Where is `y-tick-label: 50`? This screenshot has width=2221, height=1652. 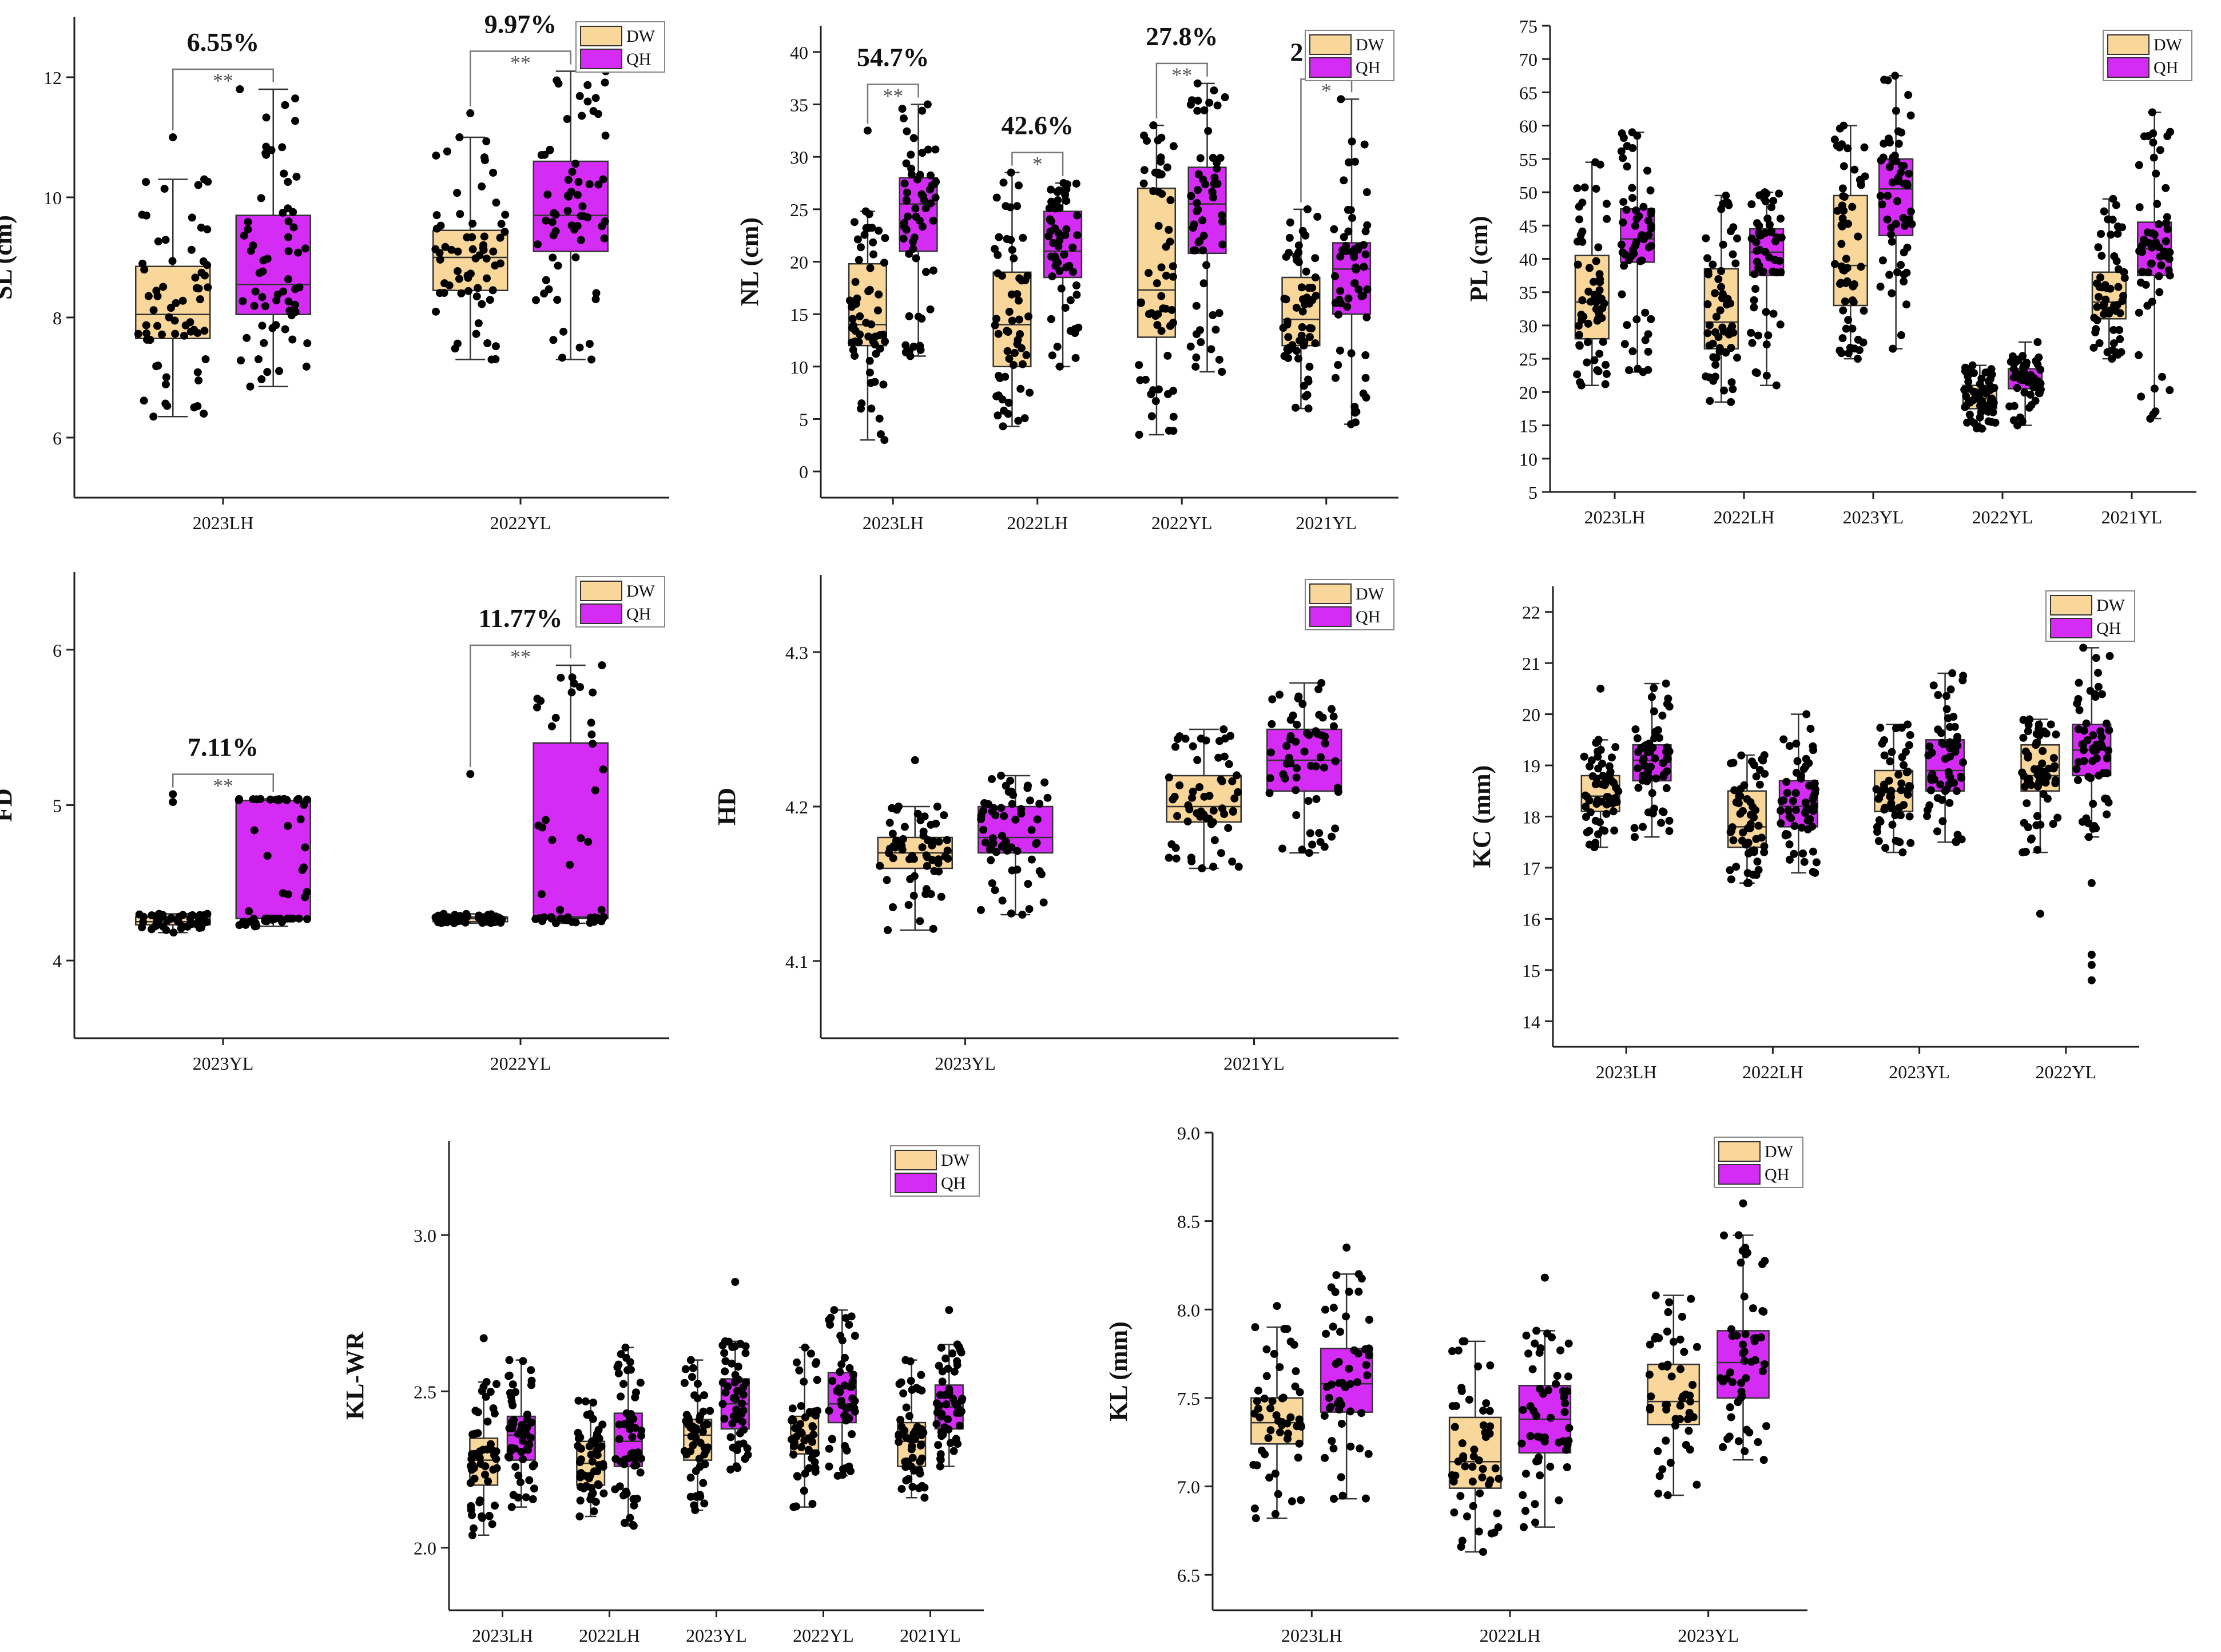 y-tick-label: 50 is located at coordinates (1528, 192).